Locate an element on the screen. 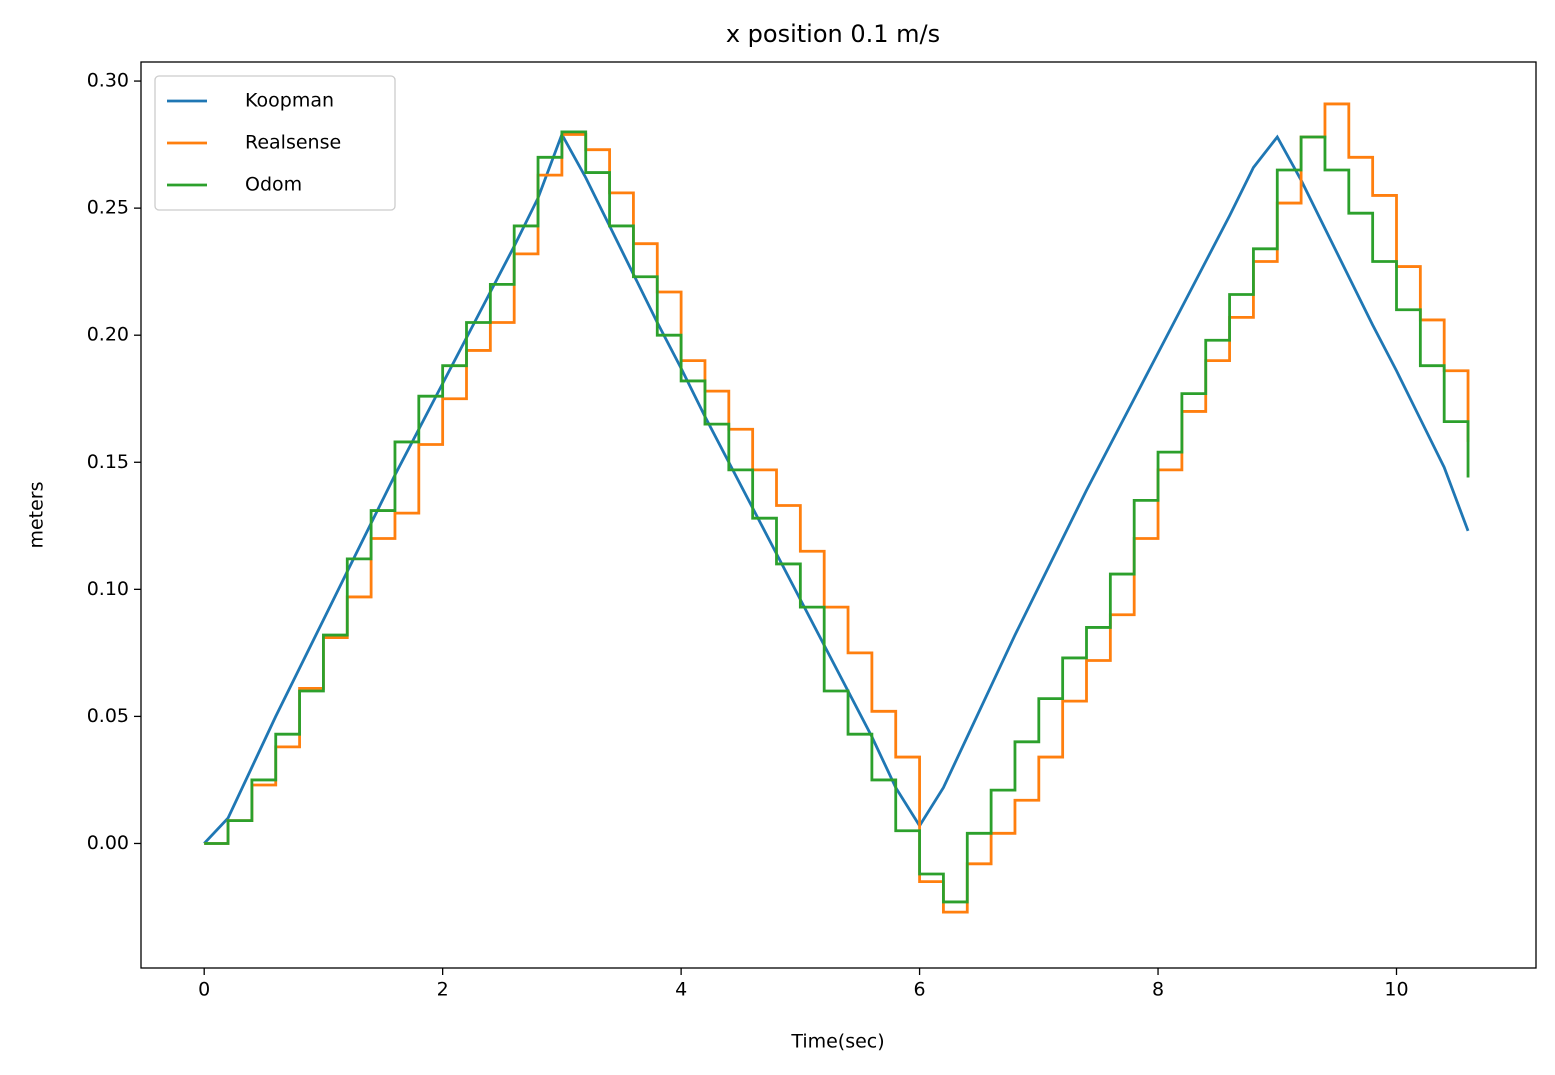 This screenshot has width=1555, height=1075. y-tick-label: 0.15 is located at coordinates (108, 462).